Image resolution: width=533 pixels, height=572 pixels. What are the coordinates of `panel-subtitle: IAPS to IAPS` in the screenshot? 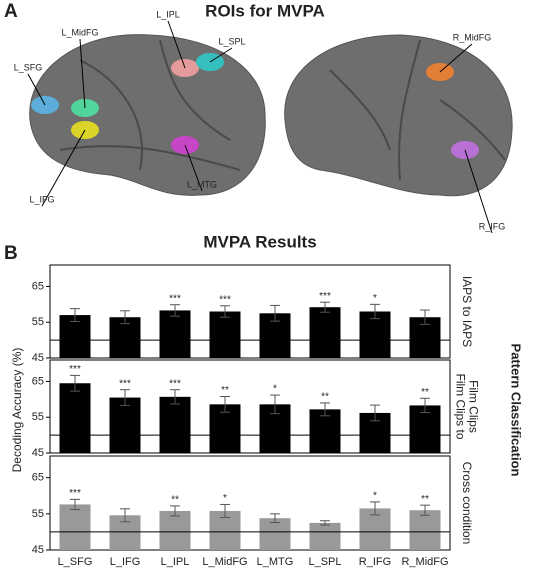 It's located at (467, 311).